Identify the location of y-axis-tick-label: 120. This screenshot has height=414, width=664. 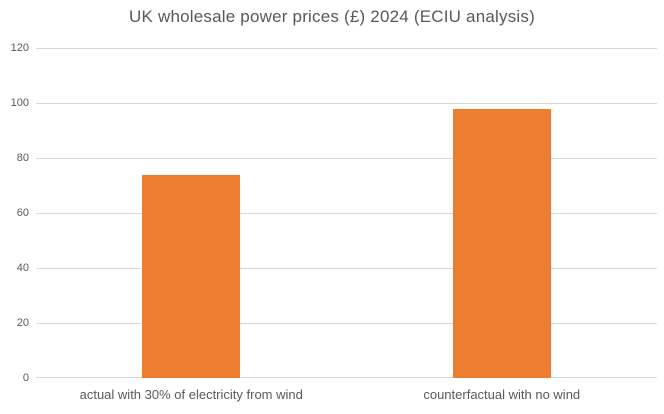
(19, 48).